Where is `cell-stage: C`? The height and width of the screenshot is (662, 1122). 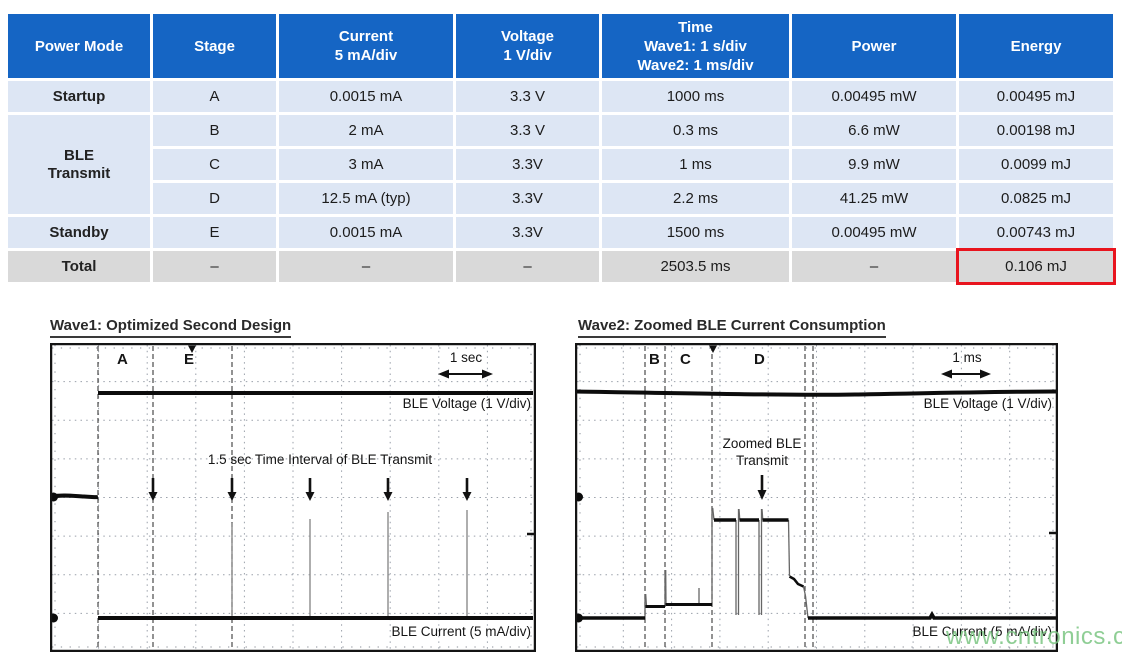
cell-stage: C is located at coordinates (214, 164).